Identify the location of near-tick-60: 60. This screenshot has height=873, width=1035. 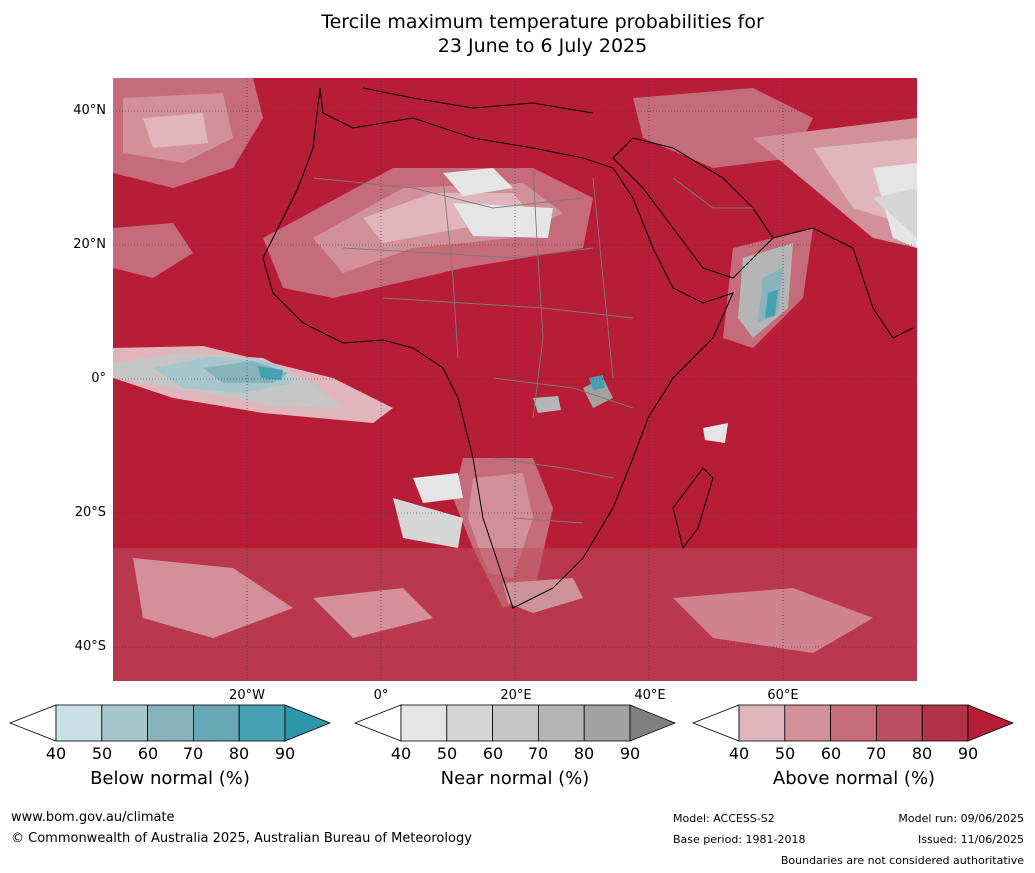
(493, 753).